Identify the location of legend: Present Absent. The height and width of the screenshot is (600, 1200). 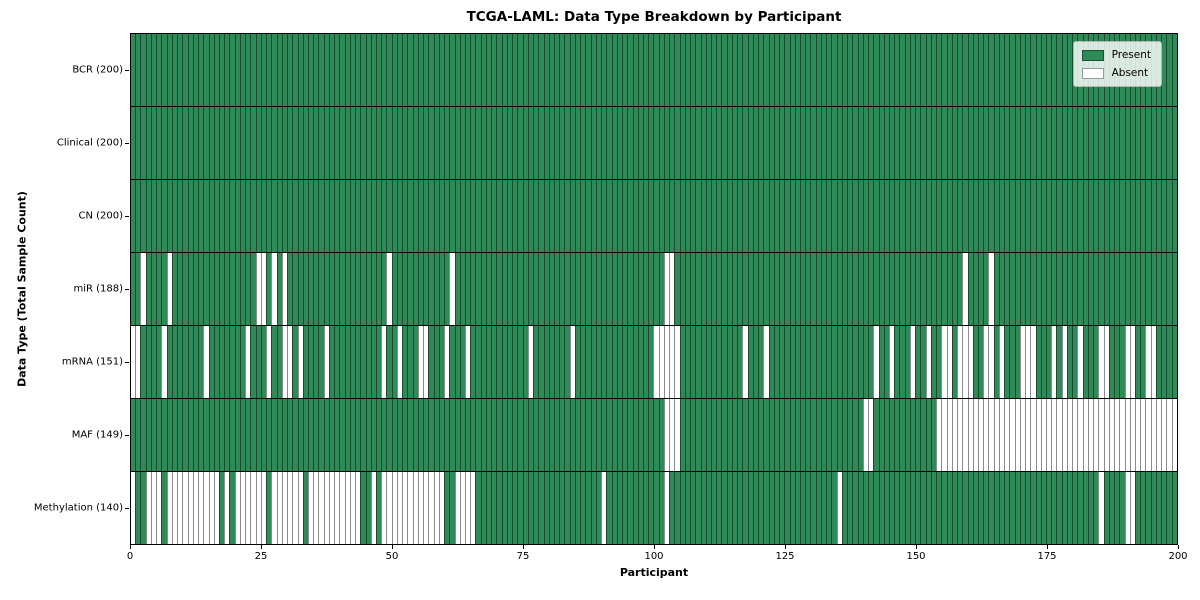
(1117, 64).